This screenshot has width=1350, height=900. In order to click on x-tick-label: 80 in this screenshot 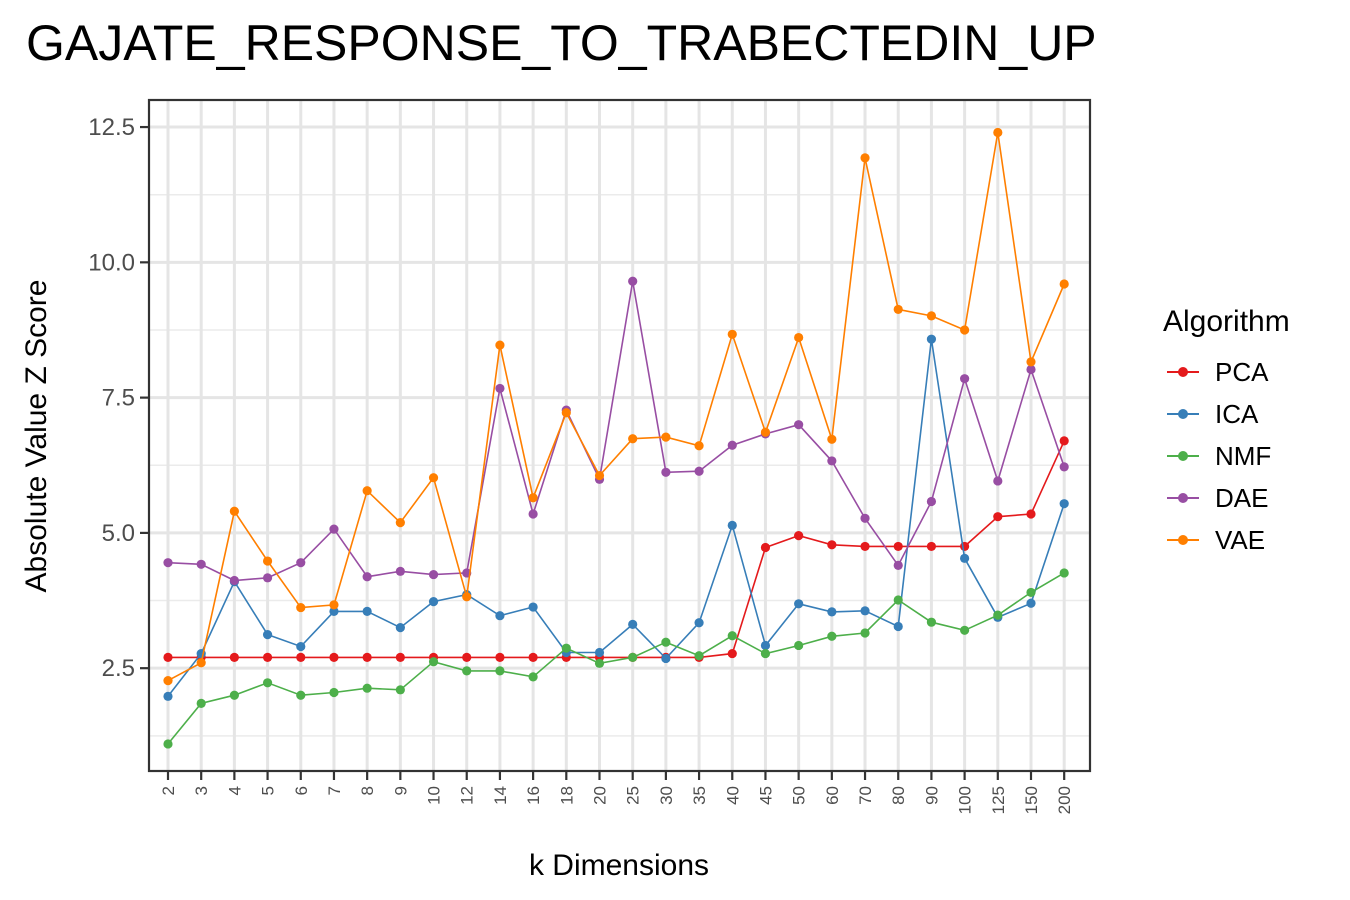, I will do `click(898, 795)`.